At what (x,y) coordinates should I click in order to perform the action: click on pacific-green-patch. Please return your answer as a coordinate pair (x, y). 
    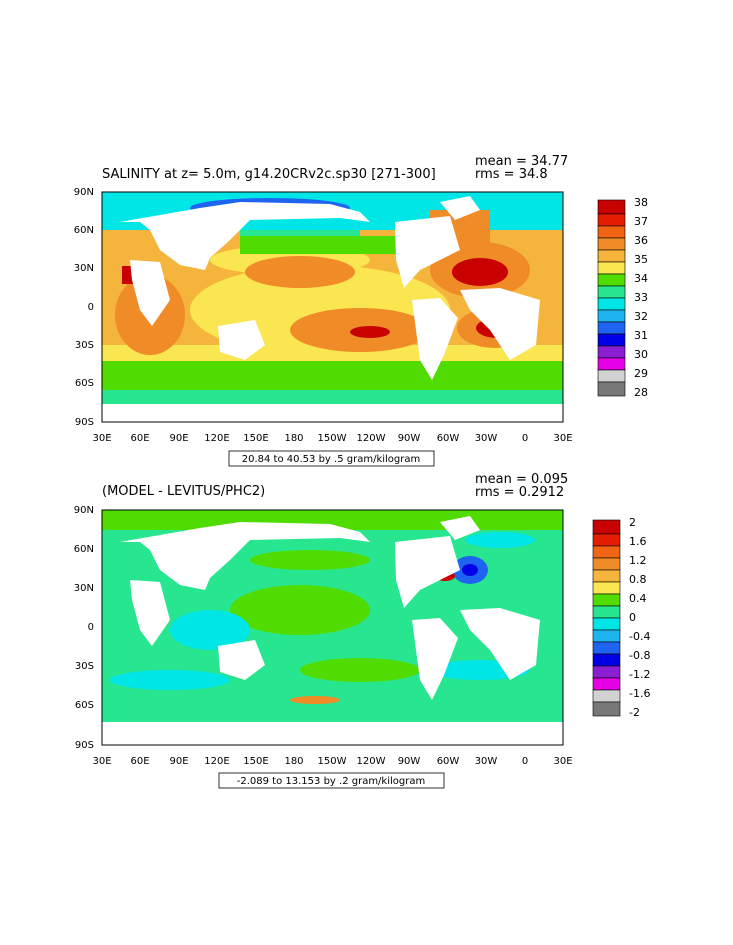
    Looking at the image, I should click on (300, 610).